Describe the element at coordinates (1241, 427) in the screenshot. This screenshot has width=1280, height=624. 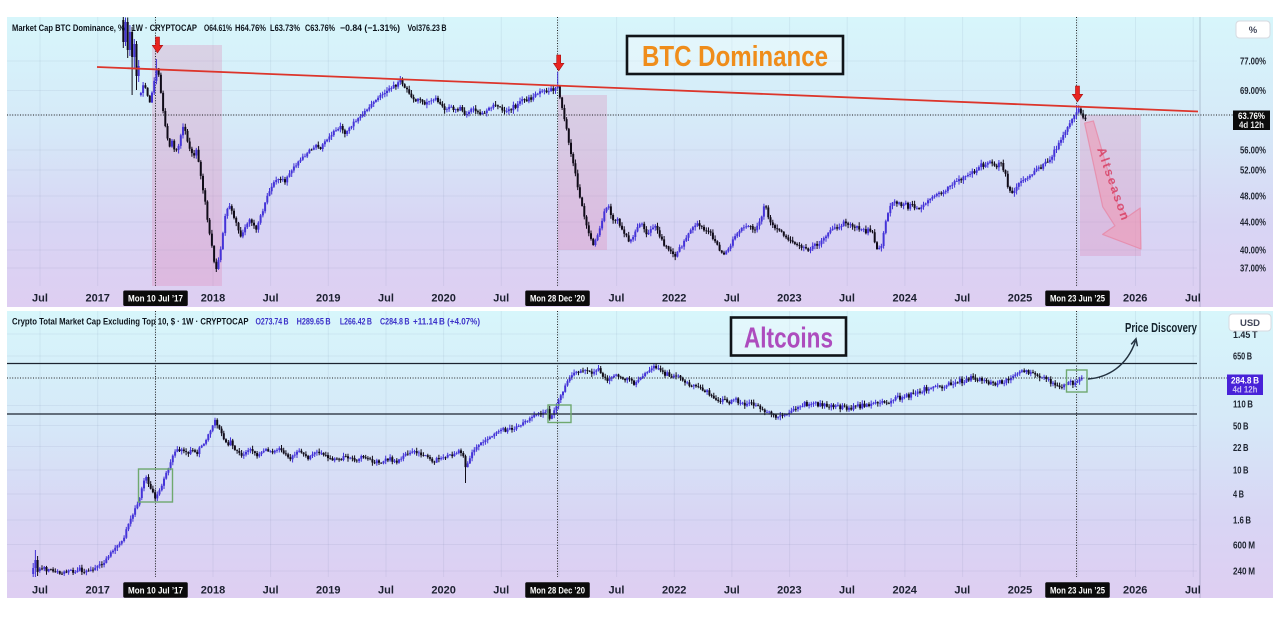
I see `svg-text: 50 B` at that location.